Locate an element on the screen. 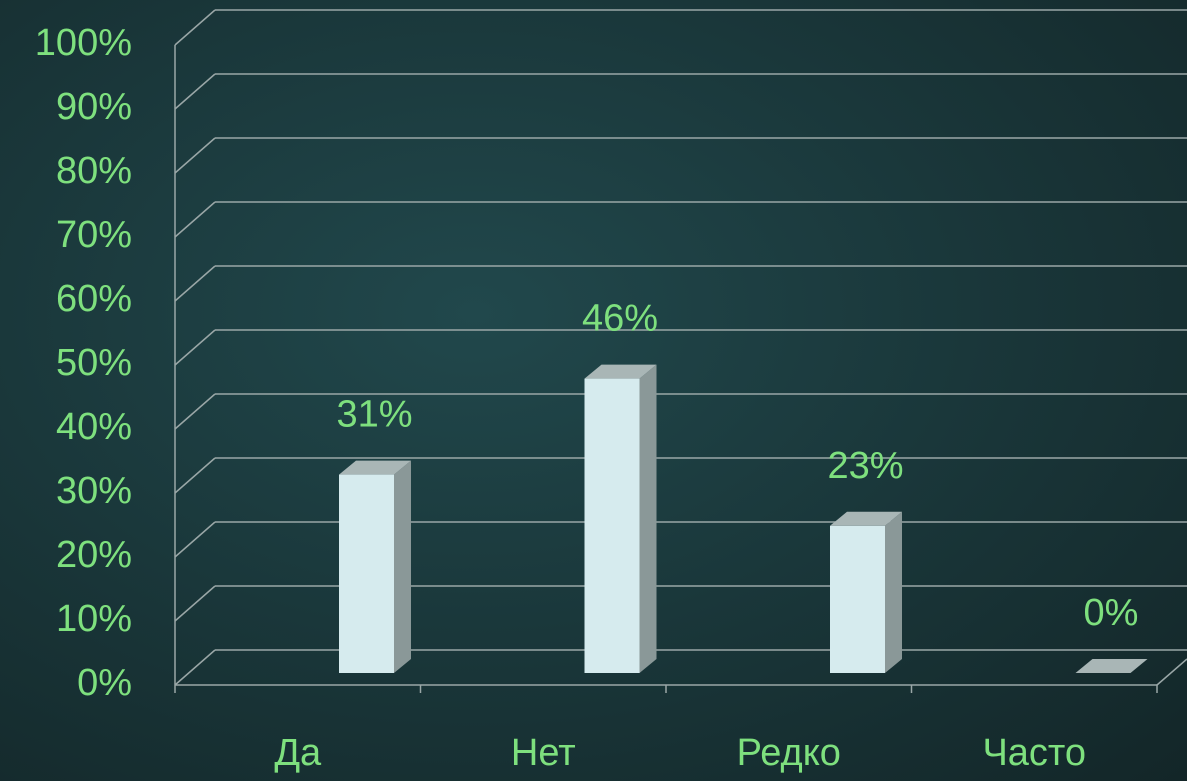  value-label: 0% is located at coordinates (1111, 613).